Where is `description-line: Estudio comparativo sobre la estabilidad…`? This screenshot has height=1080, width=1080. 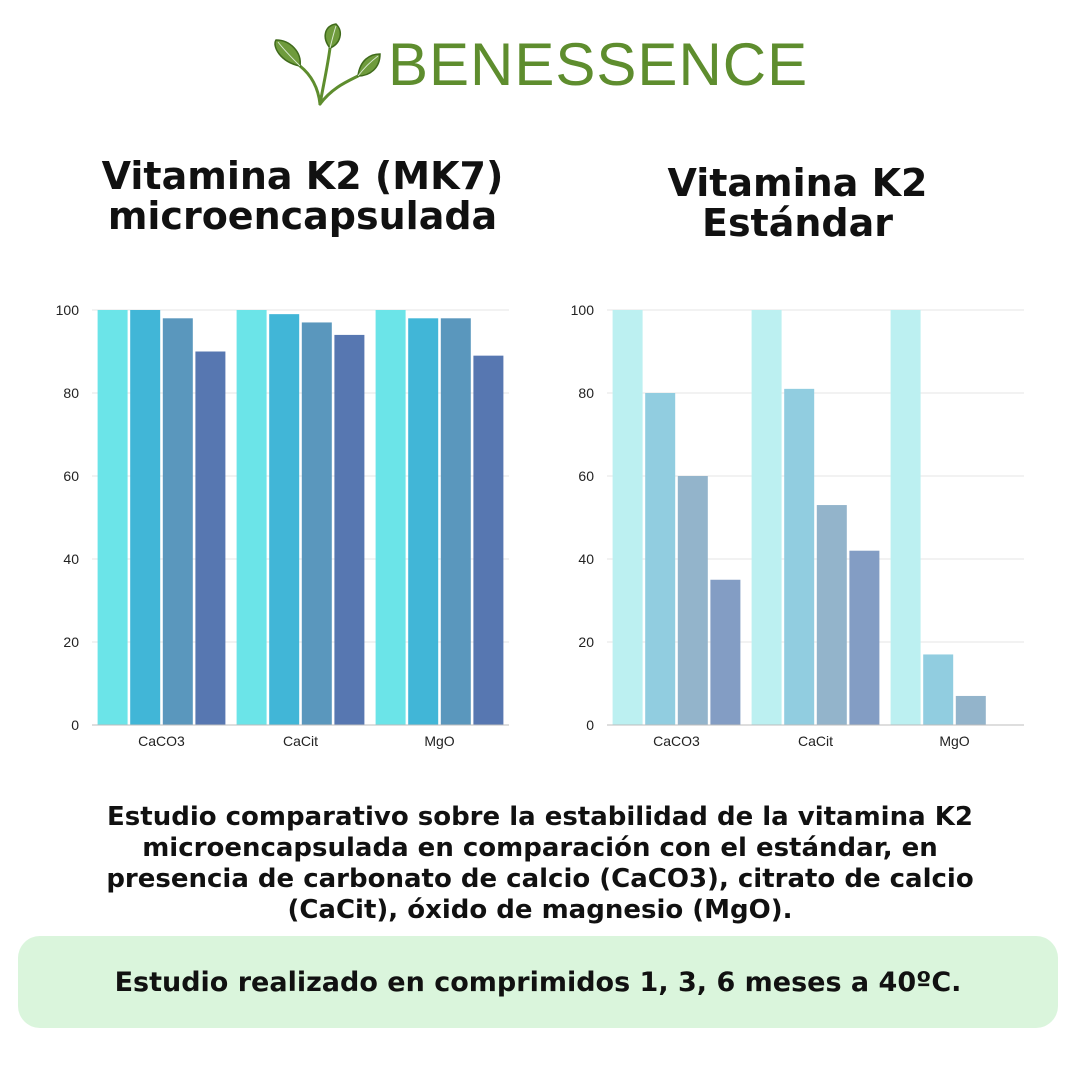 description-line: Estudio comparativo sobre la estabilidad… is located at coordinates (540, 817).